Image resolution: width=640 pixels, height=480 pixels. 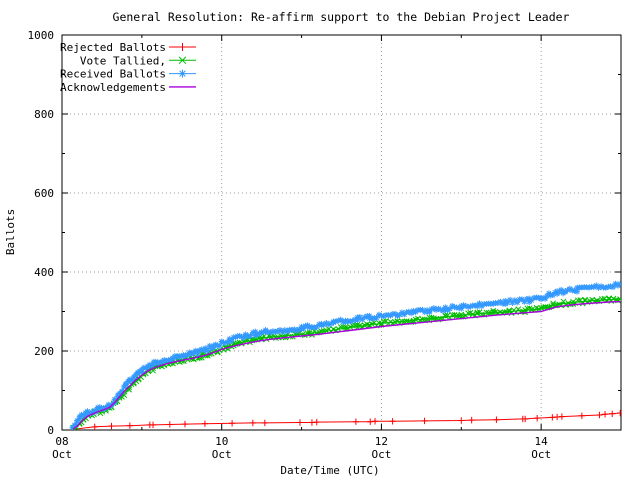 I want to click on legend-item: Acknowledgements, so click(x=128, y=87).